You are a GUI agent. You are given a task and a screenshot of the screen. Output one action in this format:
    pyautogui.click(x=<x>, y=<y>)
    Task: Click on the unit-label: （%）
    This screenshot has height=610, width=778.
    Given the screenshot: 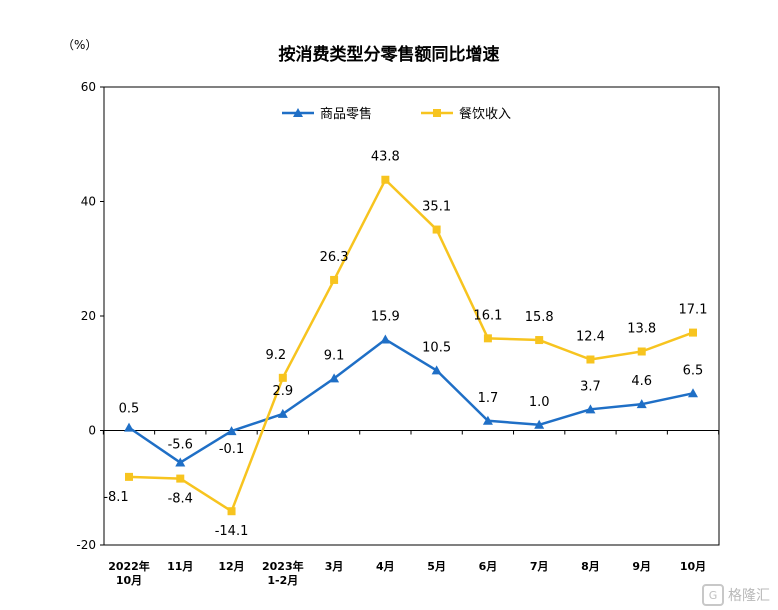 What is the action you would take?
    pyautogui.click(x=80, y=45)
    